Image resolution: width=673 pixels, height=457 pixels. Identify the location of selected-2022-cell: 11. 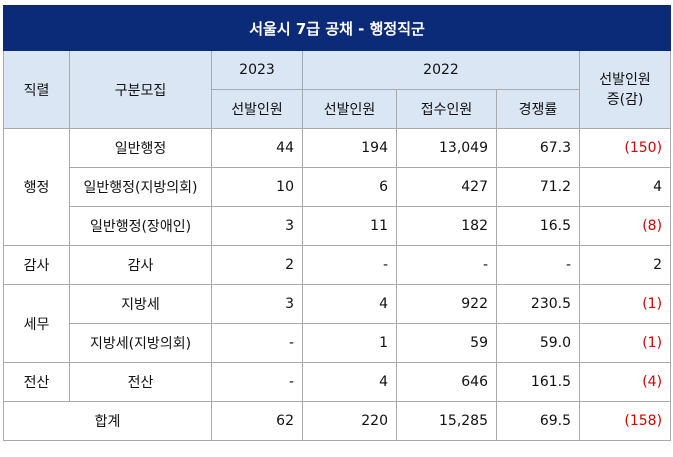
(349, 226).